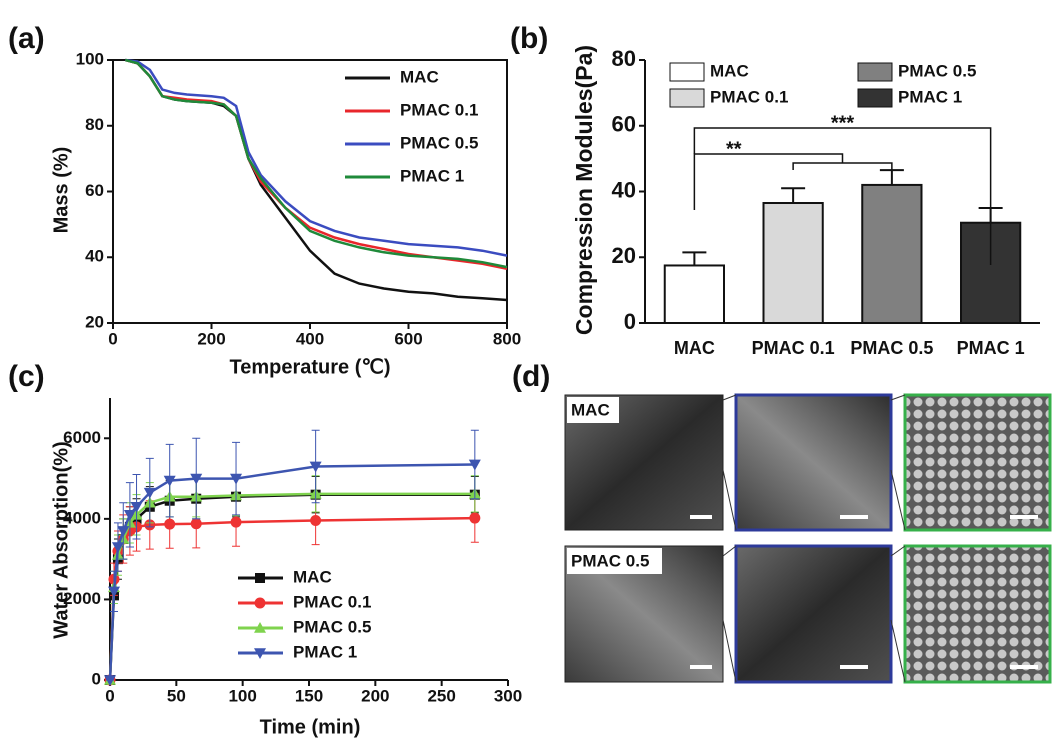 The width and height of the screenshot is (1052, 750). What do you see at coordinates (309, 367) in the screenshot?
I see `x-axis-label: Temperature (℃)` at bounding box center [309, 367].